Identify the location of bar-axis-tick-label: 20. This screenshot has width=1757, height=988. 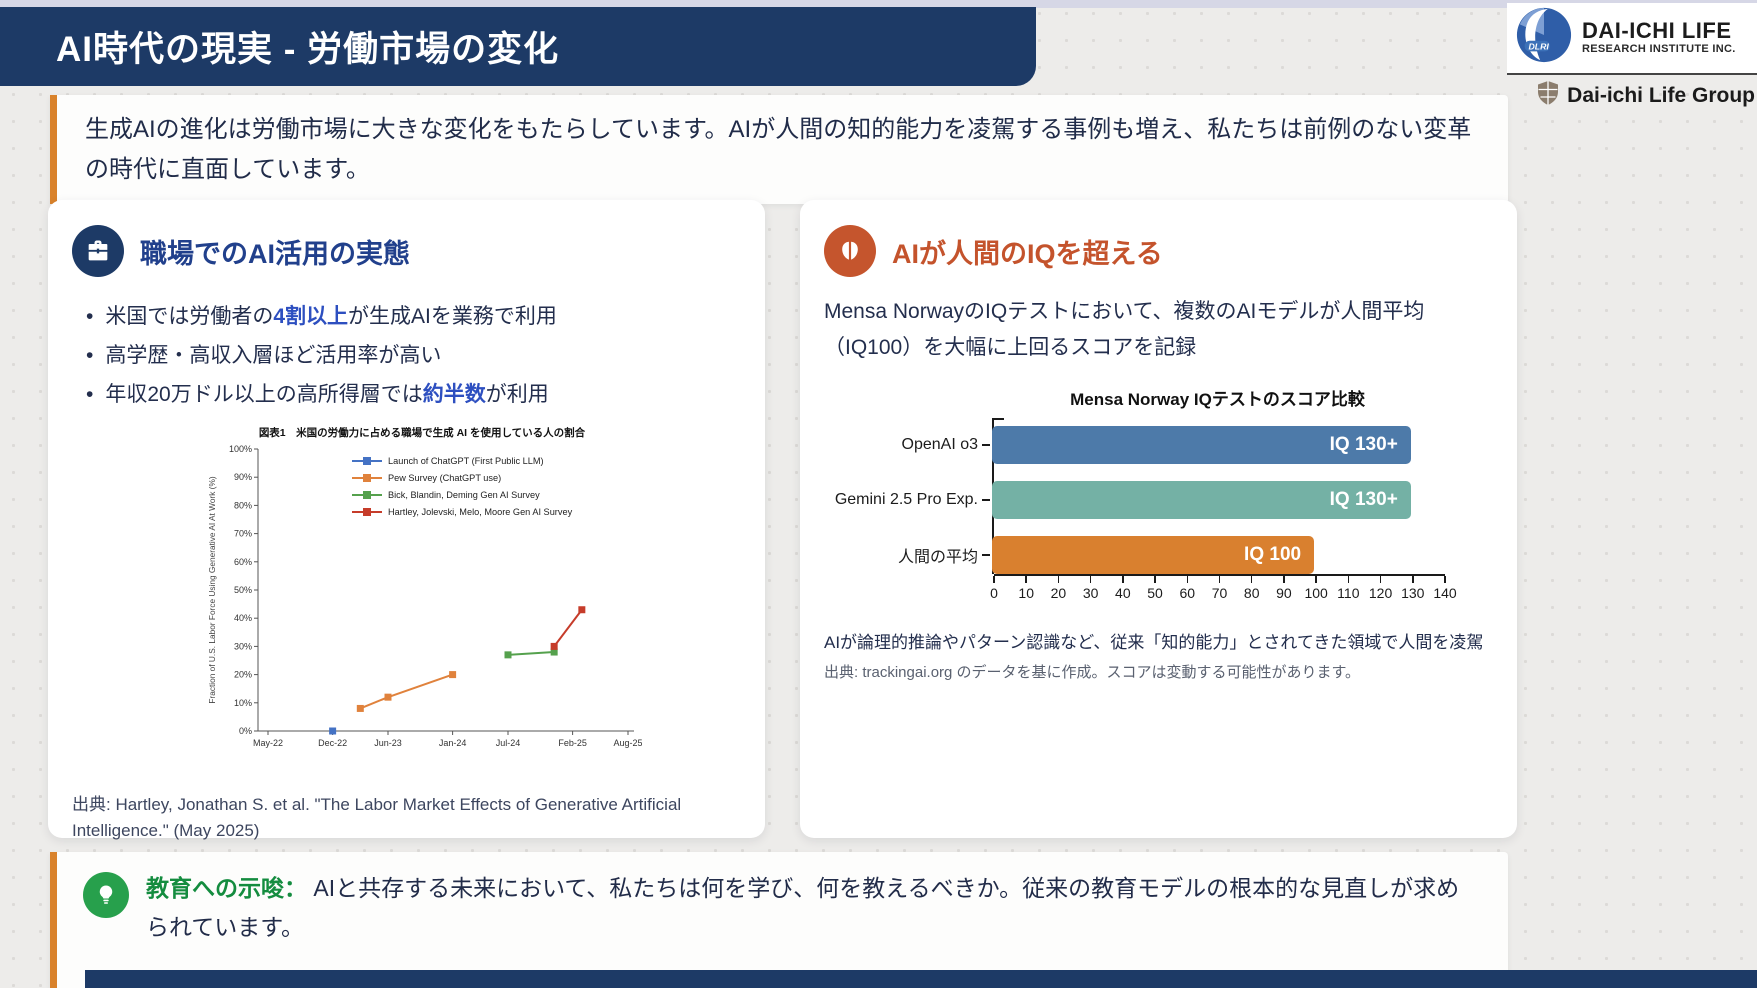
(1058, 593).